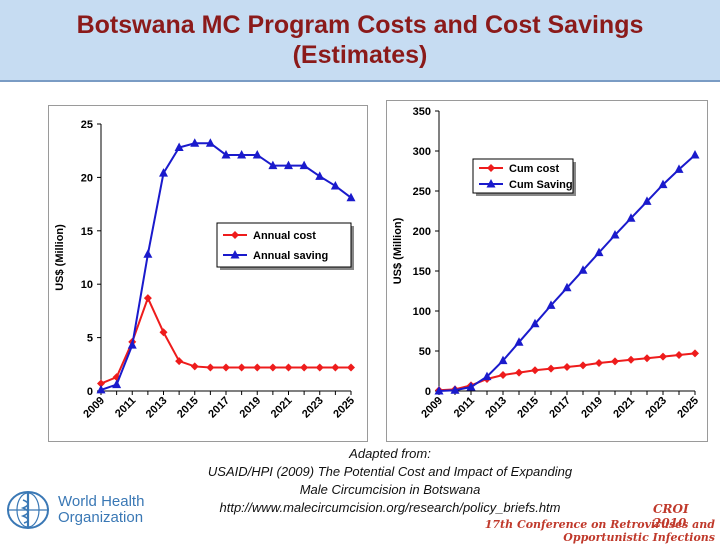 The image size is (720, 544). What do you see at coordinates (656, 408) in the screenshot?
I see `x-tick-label: 2023` at bounding box center [656, 408].